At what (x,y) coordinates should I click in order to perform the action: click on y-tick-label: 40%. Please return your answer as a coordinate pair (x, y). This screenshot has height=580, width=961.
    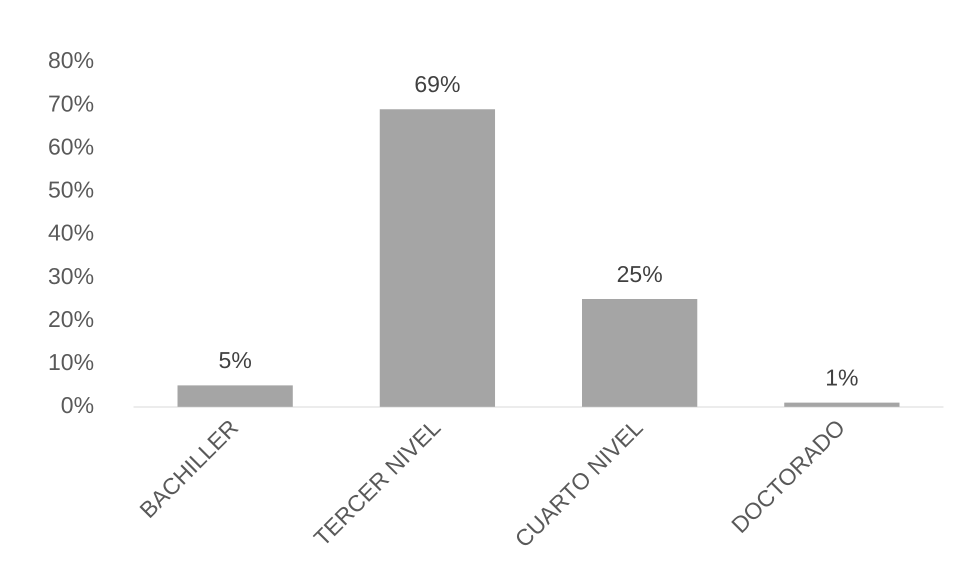
    Looking at the image, I should click on (71, 233).